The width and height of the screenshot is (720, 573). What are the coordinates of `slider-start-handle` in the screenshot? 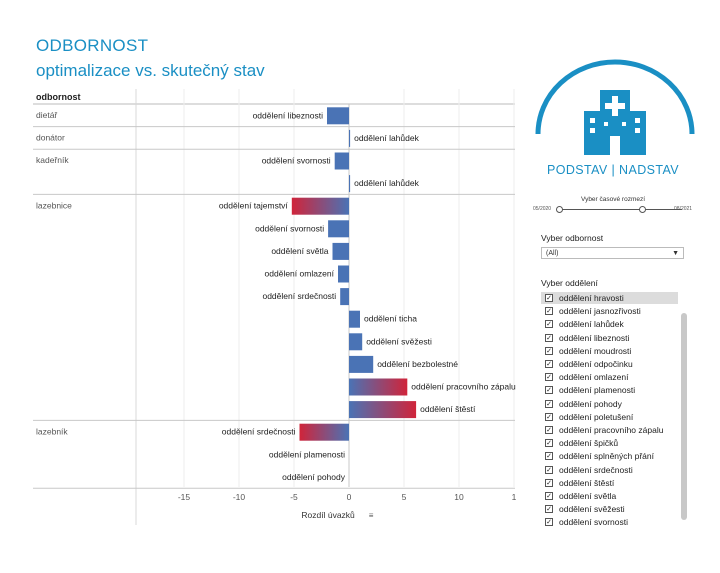 It's located at (559, 209).